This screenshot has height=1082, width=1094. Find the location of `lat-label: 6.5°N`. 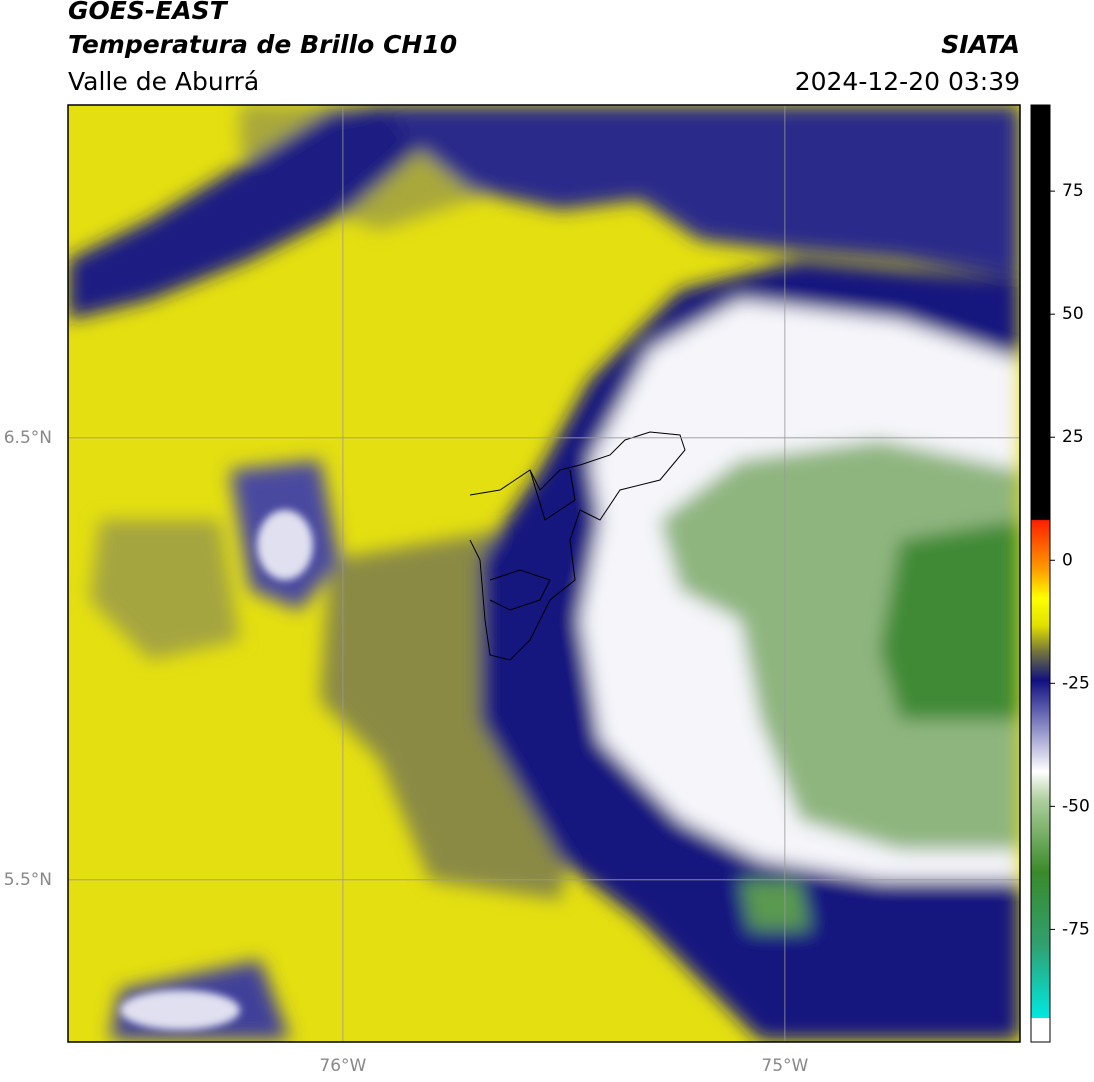

lat-label: 6.5°N is located at coordinates (28, 438).